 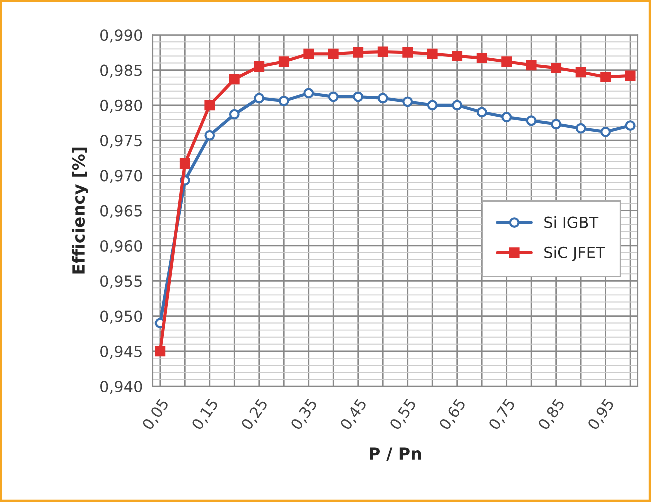 I want to click on y-axis-title: Efficiency [%], so click(x=80, y=211).